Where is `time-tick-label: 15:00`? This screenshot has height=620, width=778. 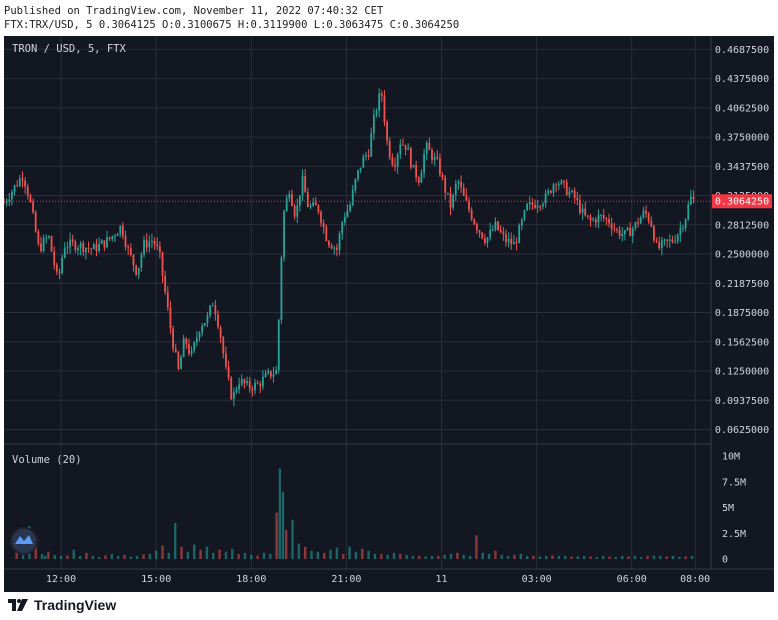 time-tick-label: 15:00 is located at coordinates (156, 579).